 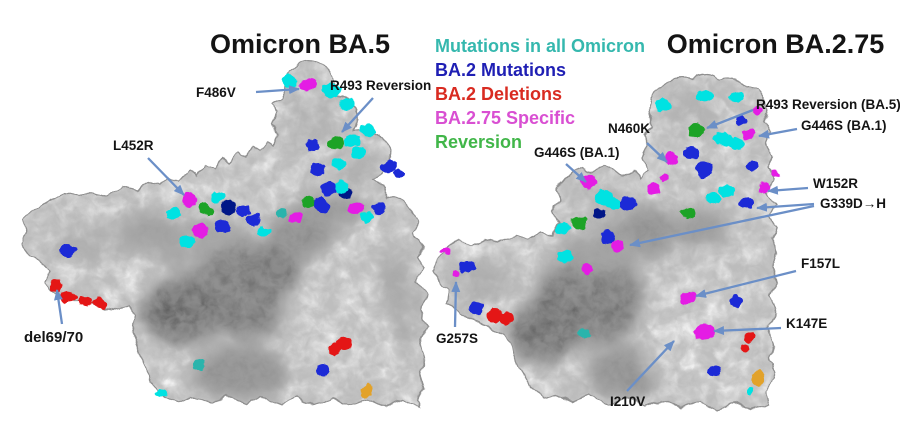 I want to click on mutation-label-g446s-right: G446S (BA.1), so click(x=844, y=125).